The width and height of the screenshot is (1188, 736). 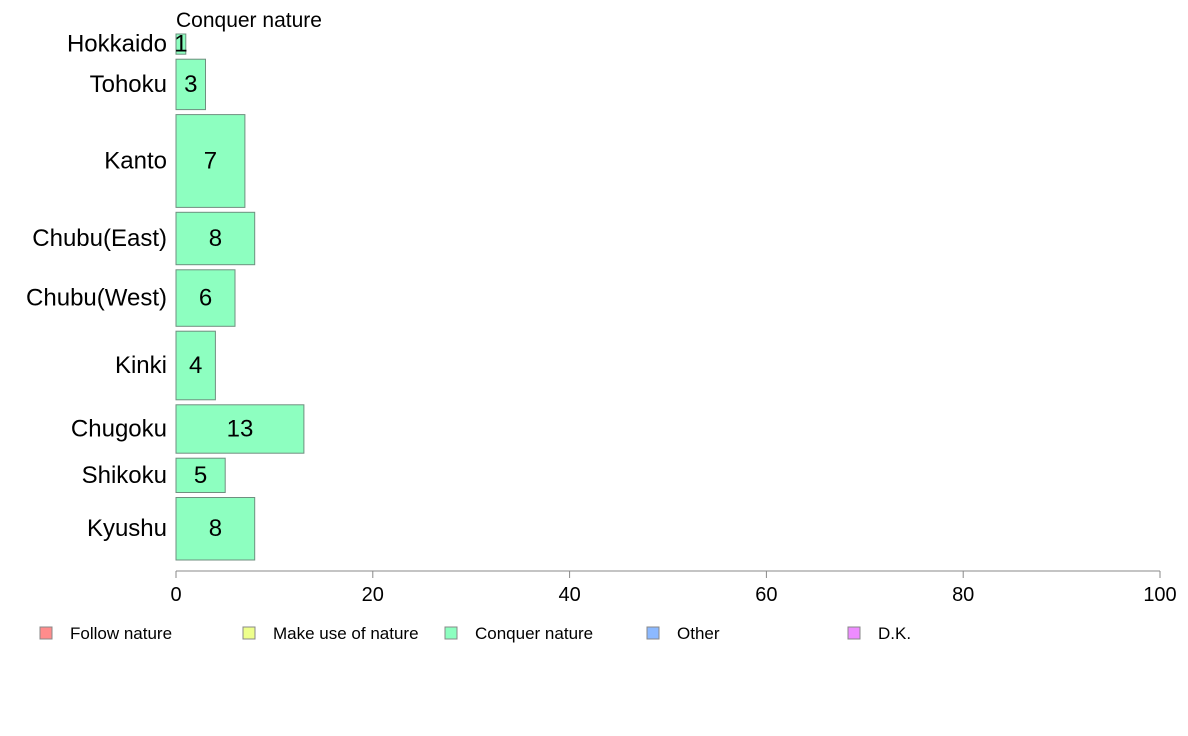 I want to click on bar-chugoku, so click(x=240, y=429).